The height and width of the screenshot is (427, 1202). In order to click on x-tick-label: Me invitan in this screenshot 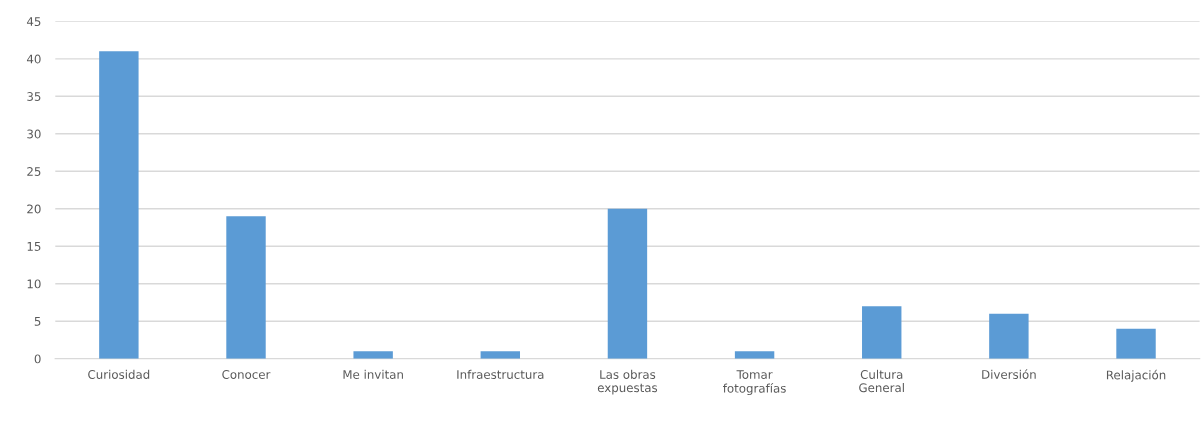, I will do `click(373, 374)`.